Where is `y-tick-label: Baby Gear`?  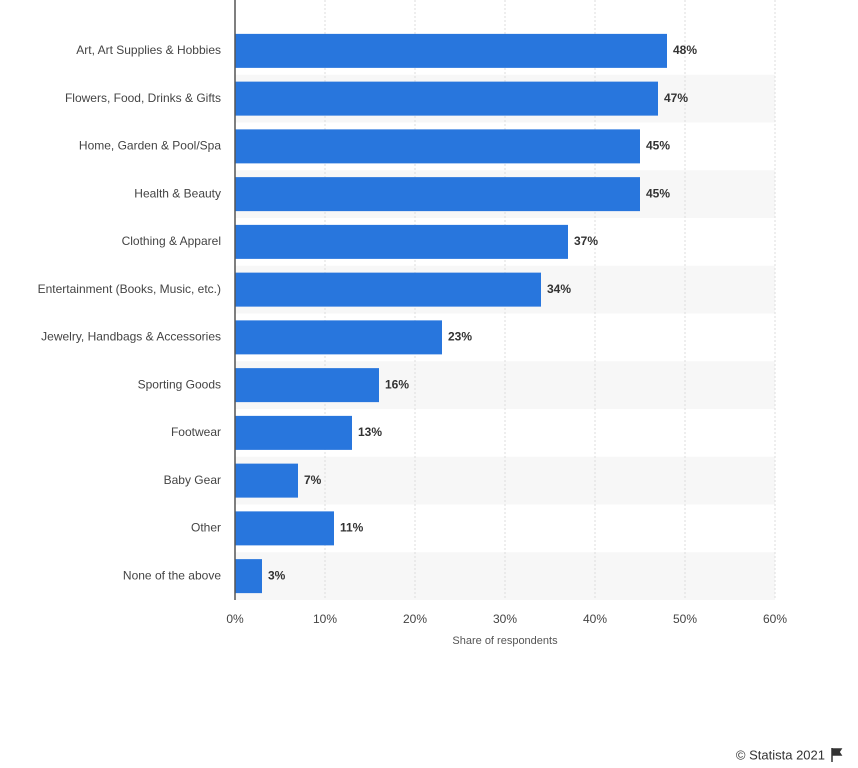
y-tick-label: Baby Gear is located at coordinates (192, 480).